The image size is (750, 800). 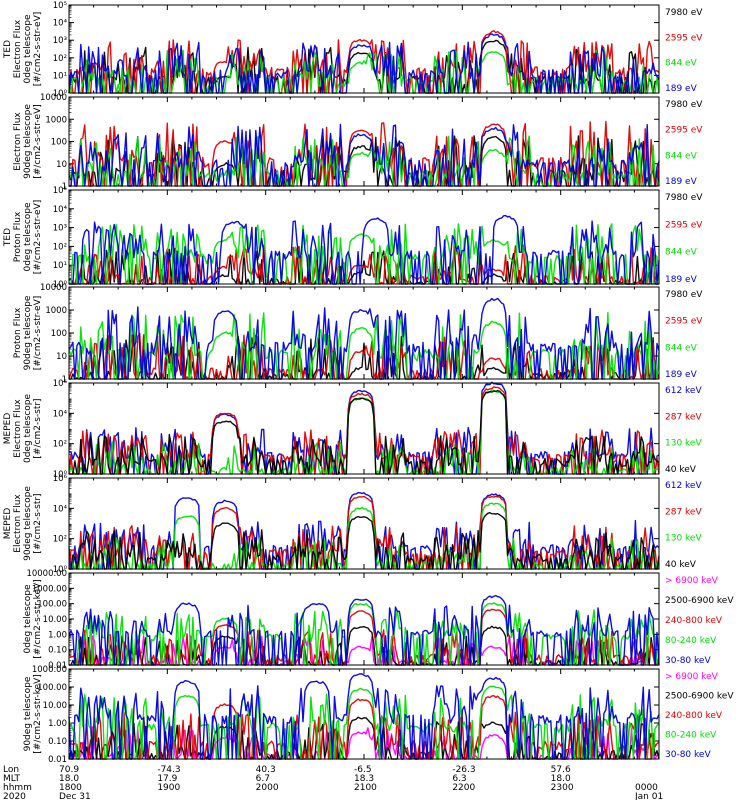 What do you see at coordinates (692, 581) in the screenshot?
I see `legend-entry: > 6900 keV` at bounding box center [692, 581].